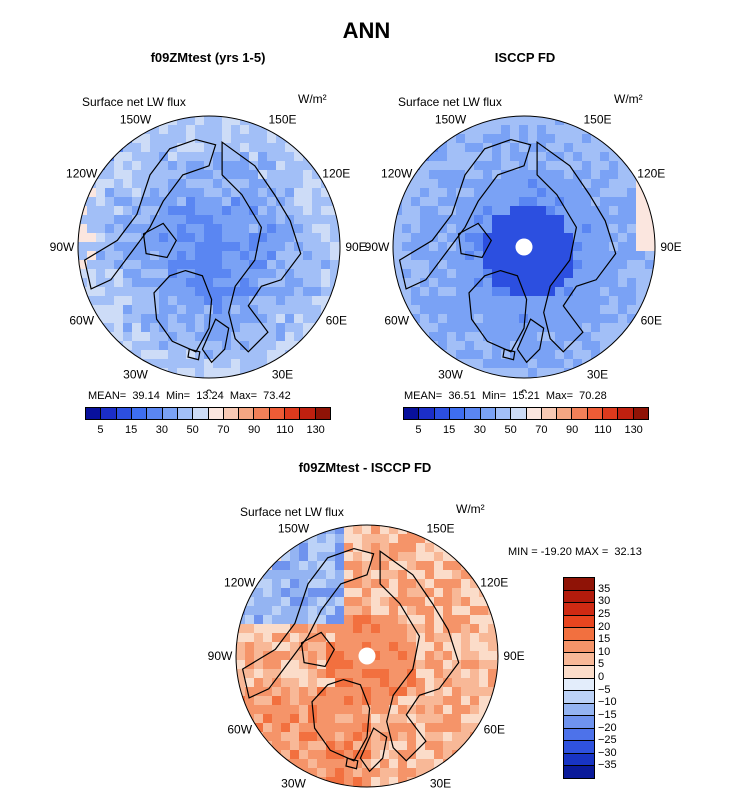 The image size is (733, 798). I want to click on longitude-label: 0, so click(524, 390).